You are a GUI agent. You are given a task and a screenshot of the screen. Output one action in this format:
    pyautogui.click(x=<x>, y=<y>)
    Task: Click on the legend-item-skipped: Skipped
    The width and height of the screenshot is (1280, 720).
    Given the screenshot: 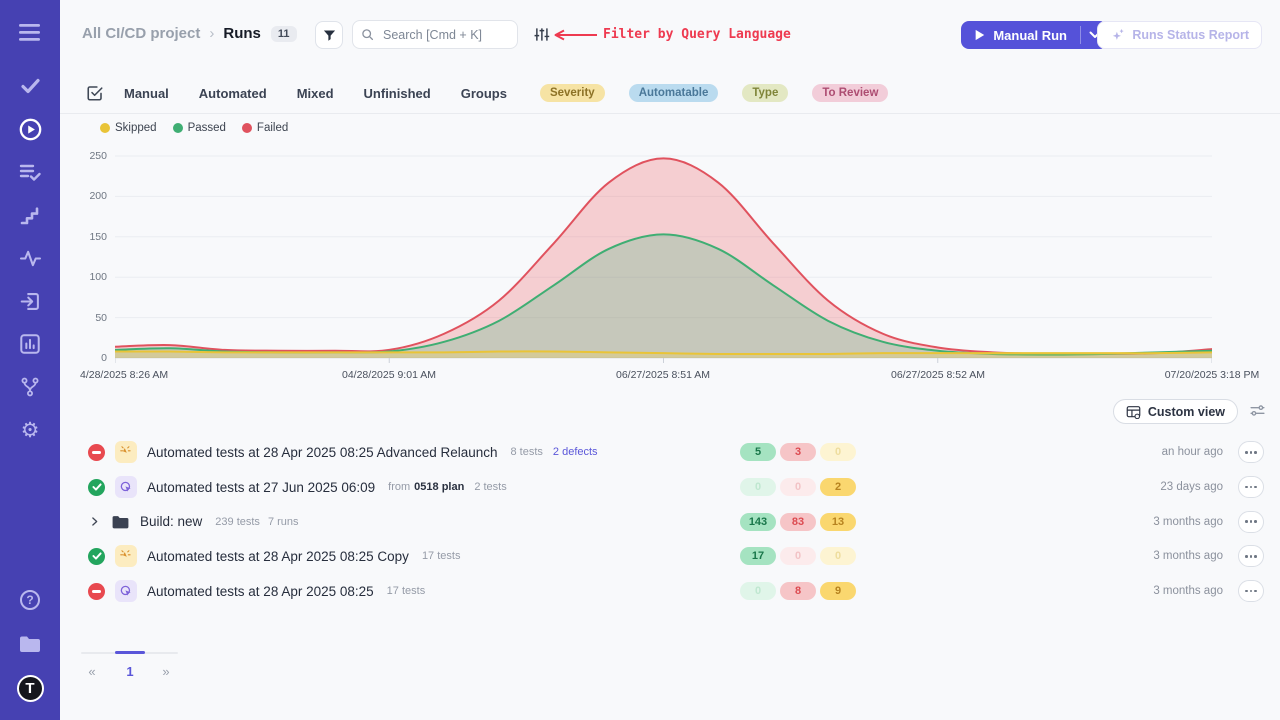 What is the action you would take?
    pyautogui.click(x=128, y=128)
    